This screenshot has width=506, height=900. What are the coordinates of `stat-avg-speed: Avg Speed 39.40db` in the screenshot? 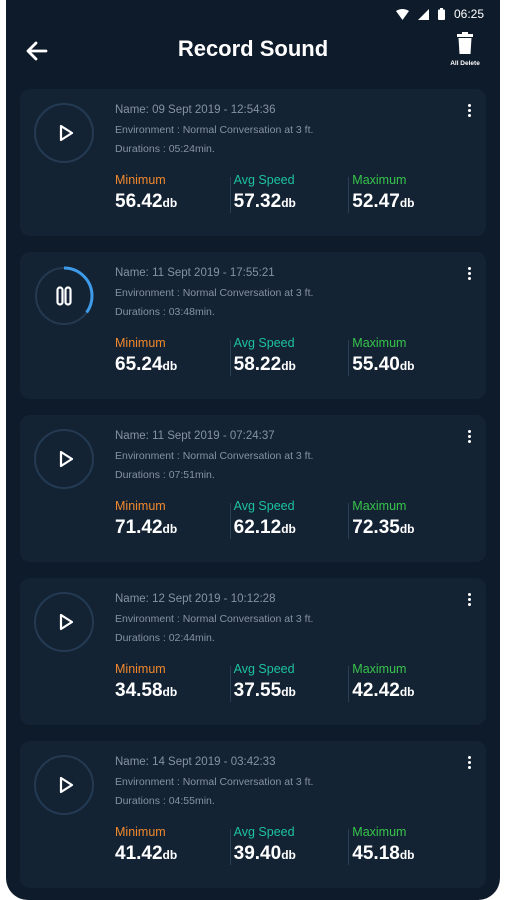 It's located at (291, 847).